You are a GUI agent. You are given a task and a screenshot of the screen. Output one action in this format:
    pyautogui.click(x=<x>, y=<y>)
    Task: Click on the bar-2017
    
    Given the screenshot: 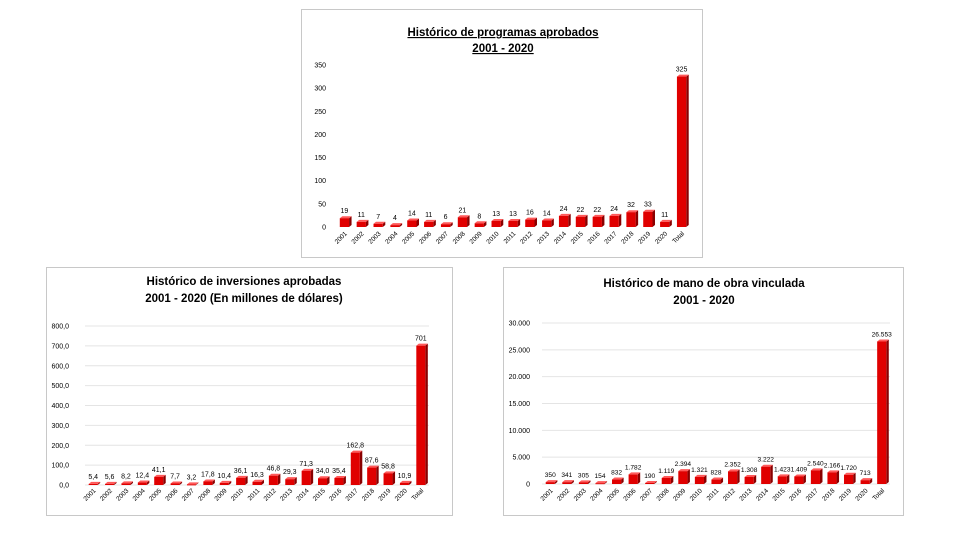 What is the action you would take?
    pyautogui.click(x=816, y=476)
    